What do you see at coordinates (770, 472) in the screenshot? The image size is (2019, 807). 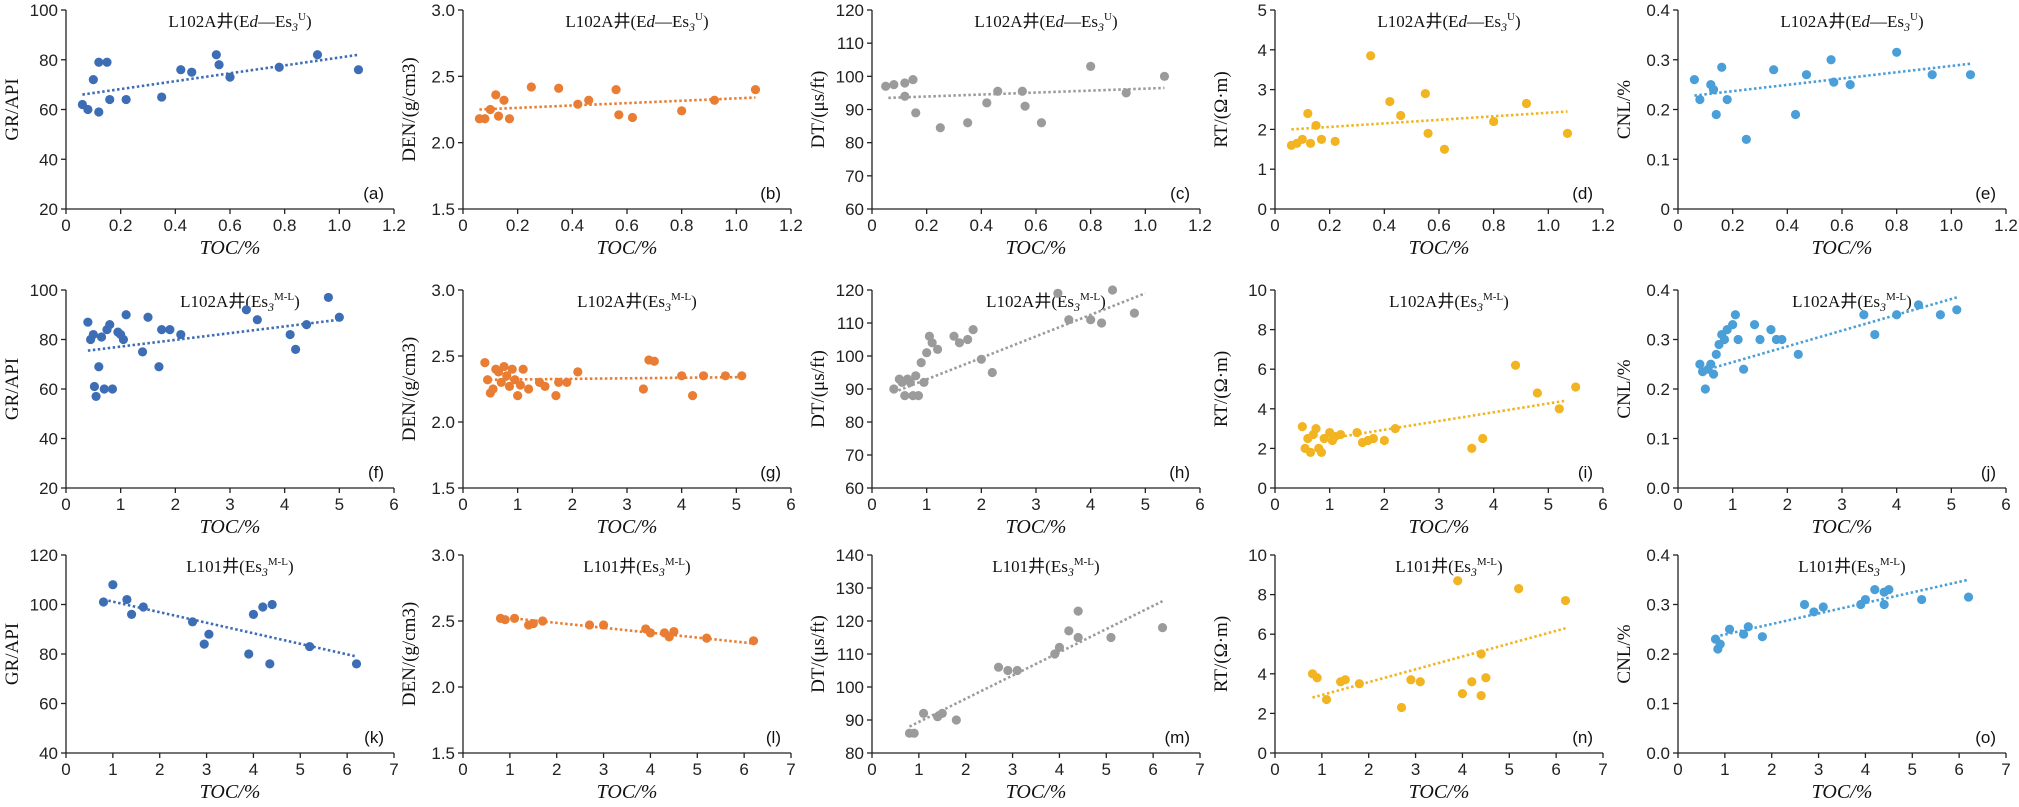 I see `panel-label: (g)` at bounding box center [770, 472].